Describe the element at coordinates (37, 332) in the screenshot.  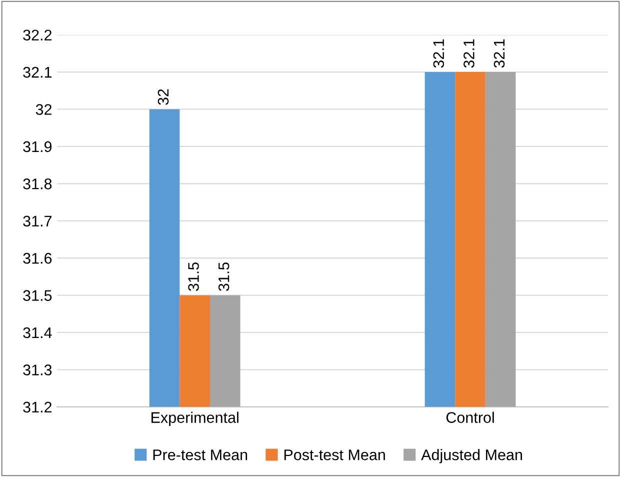
I see `y-tick-label: 31.4` at that location.